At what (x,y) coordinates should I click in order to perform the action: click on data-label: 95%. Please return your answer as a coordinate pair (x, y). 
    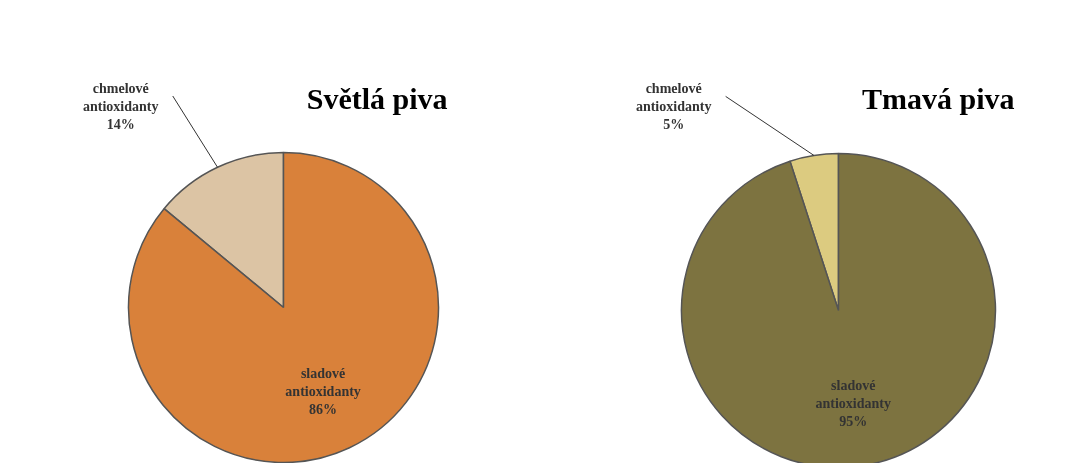
    Looking at the image, I should click on (853, 422).